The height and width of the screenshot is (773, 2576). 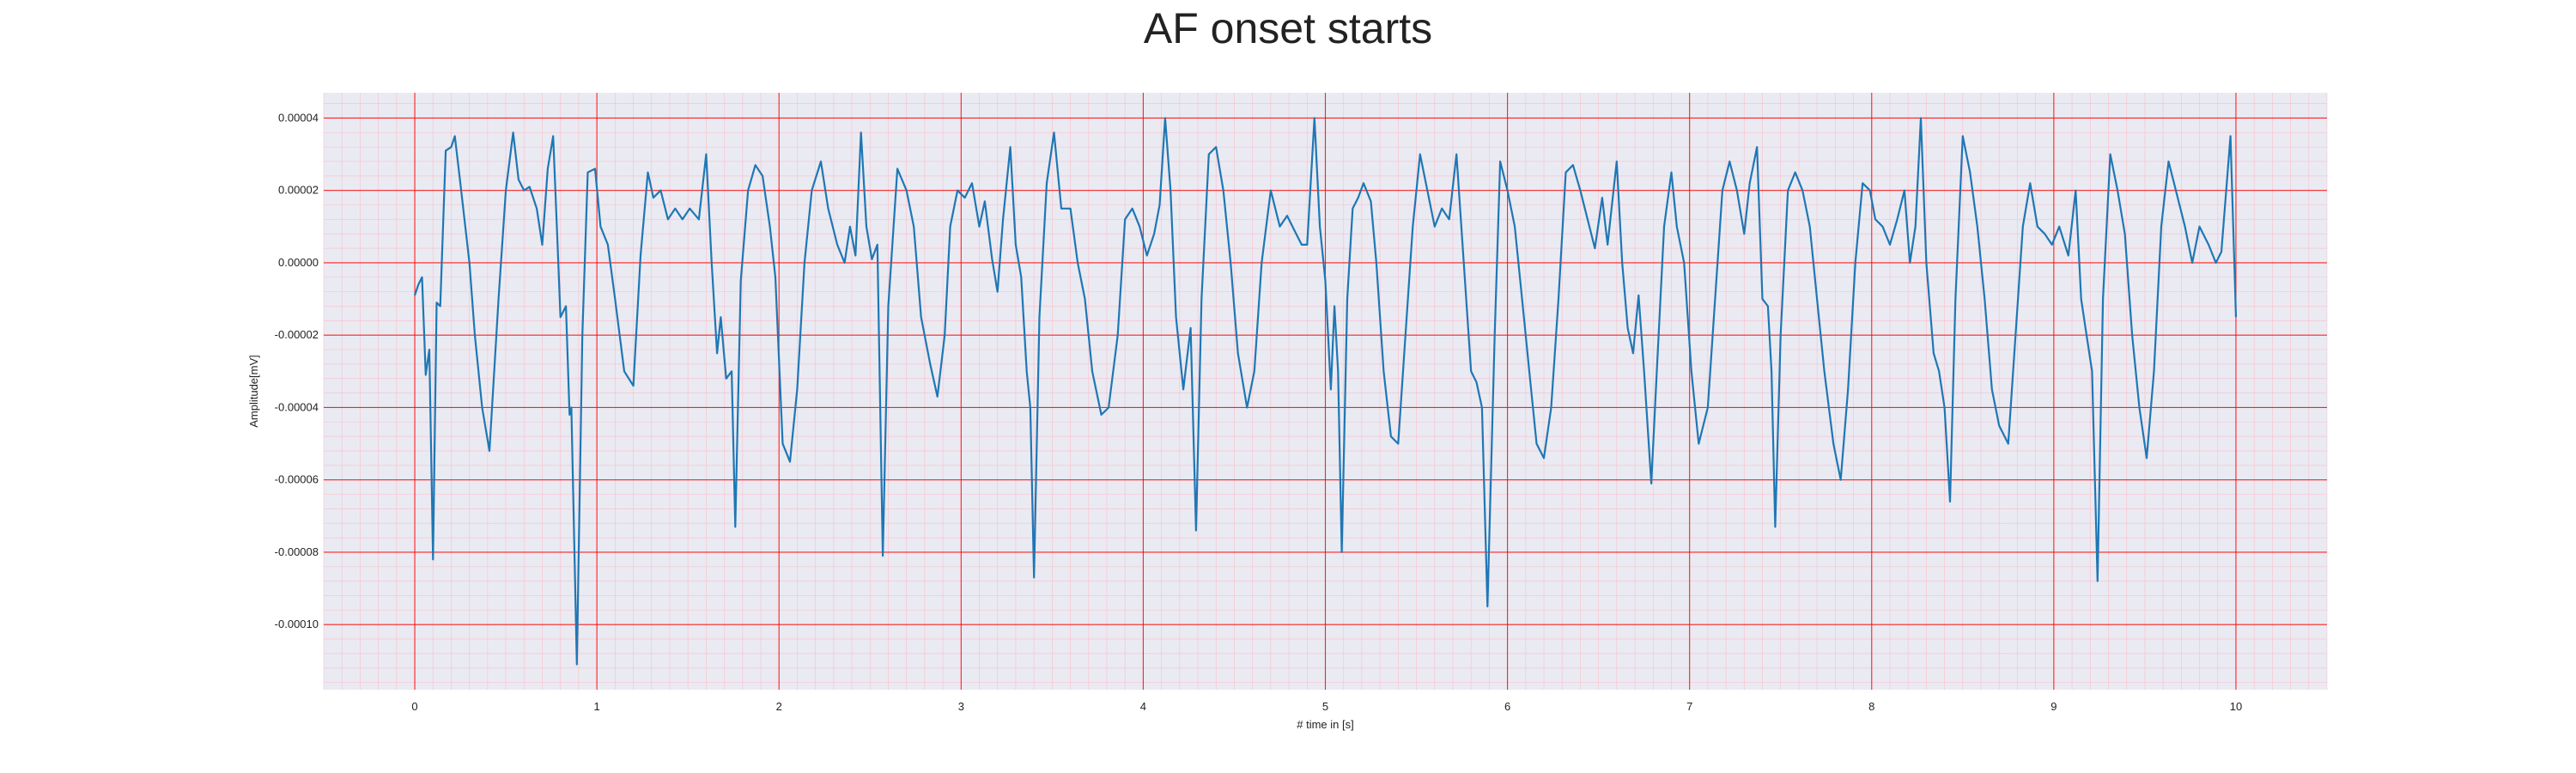 What do you see at coordinates (961, 706) in the screenshot?
I see `x-tick-label: 3` at bounding box center [961, 706].